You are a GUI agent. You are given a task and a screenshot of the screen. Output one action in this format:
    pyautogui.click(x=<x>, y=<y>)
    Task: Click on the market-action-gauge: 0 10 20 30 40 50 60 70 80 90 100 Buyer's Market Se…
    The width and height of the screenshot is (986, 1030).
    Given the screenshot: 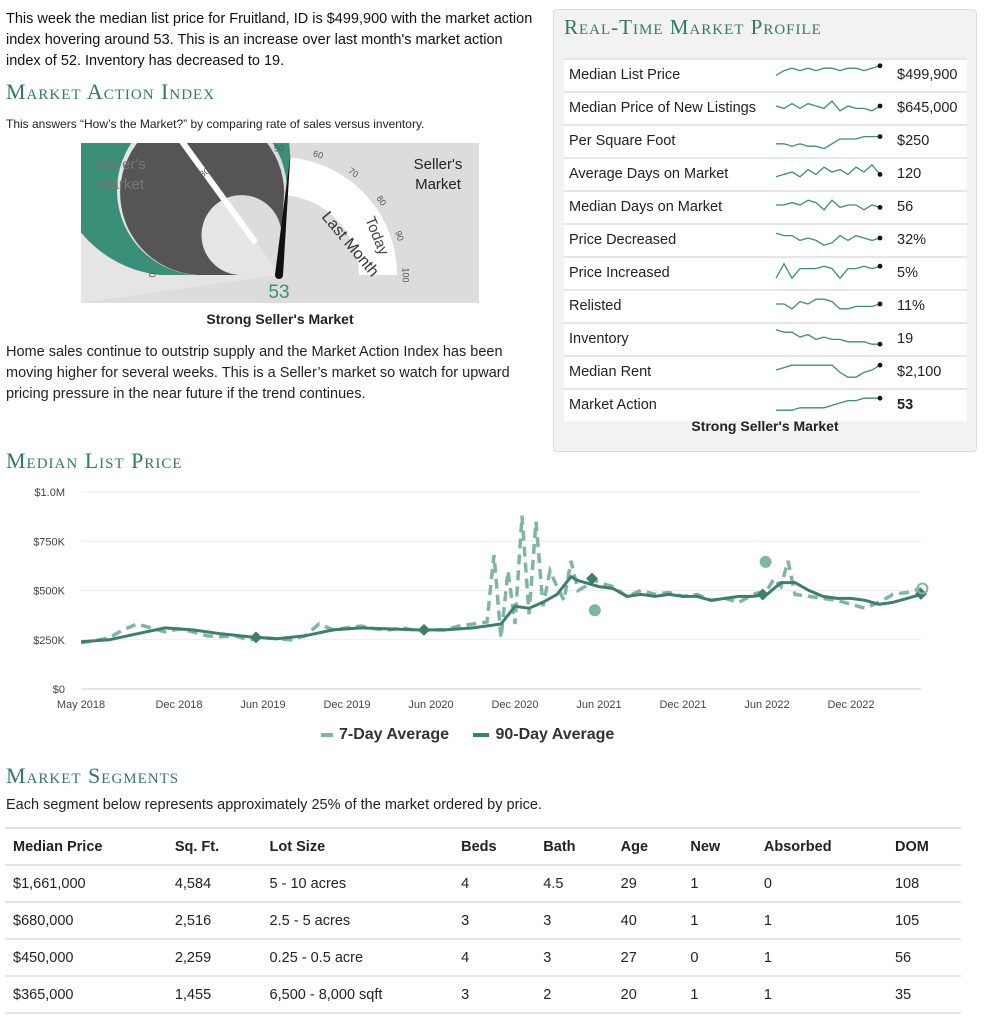 What is the action you would take?
    pyautogui.click(x=266, y=171)
    